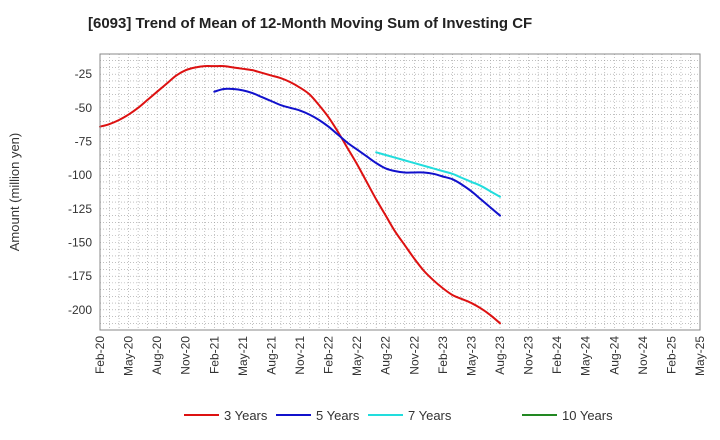  What do you see at coordinates (443, 355) in the screenshot?
I see `x-tick-label: Feb-23` at bounding box center [443, 355].